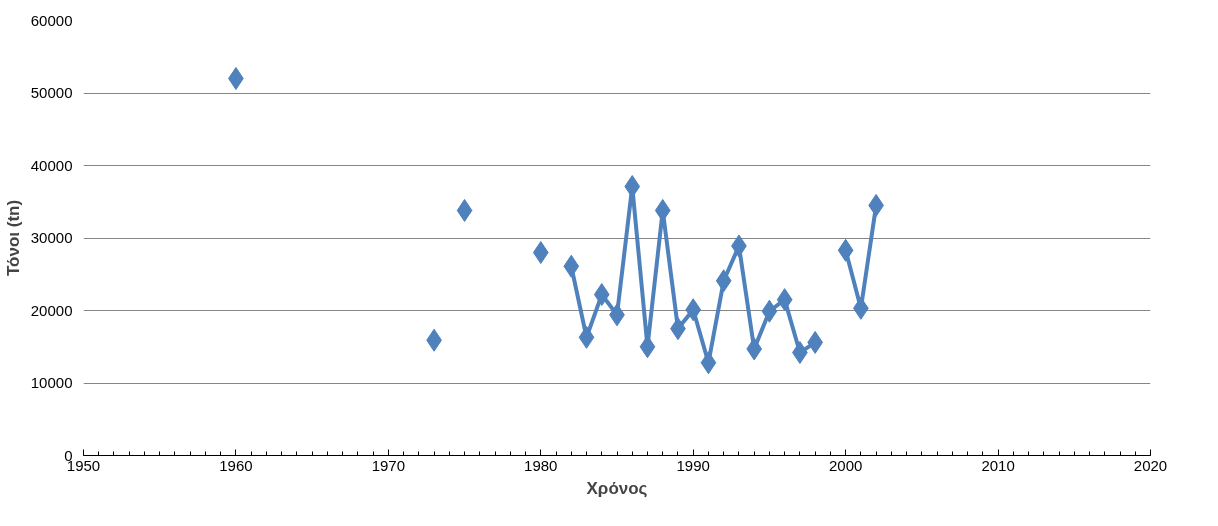  I want to click on y-tick-label: 30000, so click(51, 237).